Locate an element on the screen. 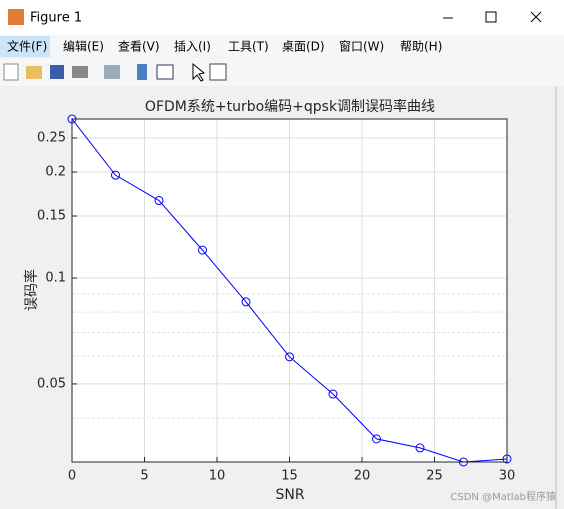 The height and width of the screenshot is (509, 564). menu-item: 插入(I) is located at coordinates (192, 47).